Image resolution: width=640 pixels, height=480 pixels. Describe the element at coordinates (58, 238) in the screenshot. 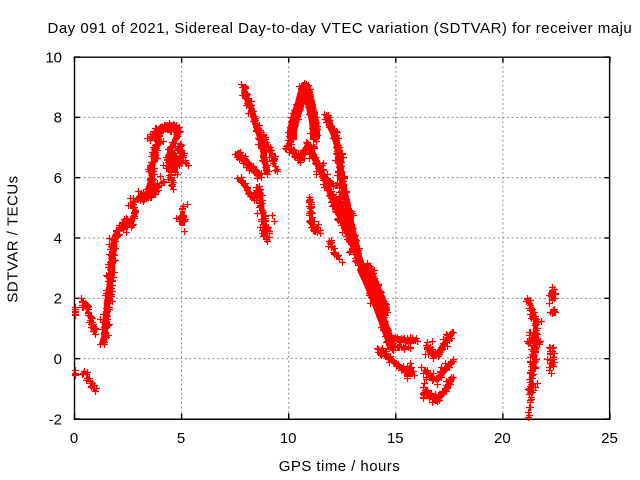

I see `svg-text: 4` at that location.